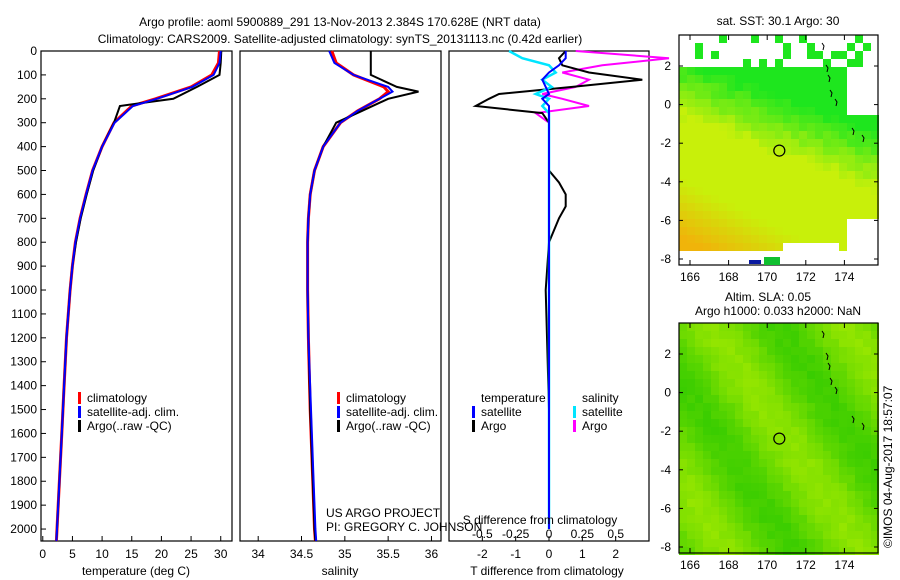 This screenshot has width=900, height=580. I want to click on y-tick-label: 1900, so click(23, 505).